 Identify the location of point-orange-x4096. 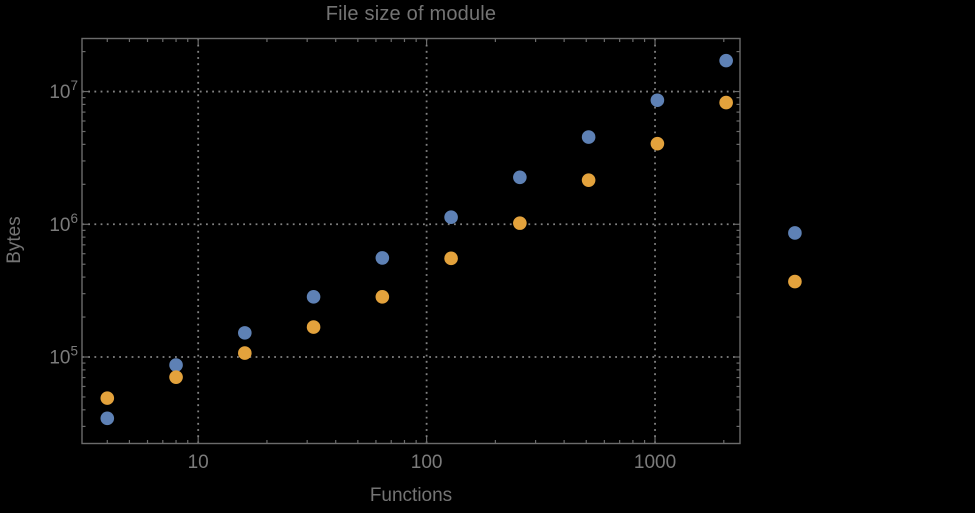
(795, 281).